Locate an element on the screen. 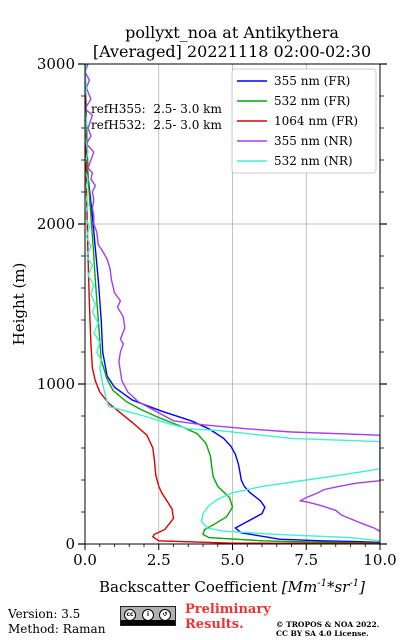 The image size is (400, 640). legend-label-4: 532 nm (NR) is located at coordinates (313, 161).